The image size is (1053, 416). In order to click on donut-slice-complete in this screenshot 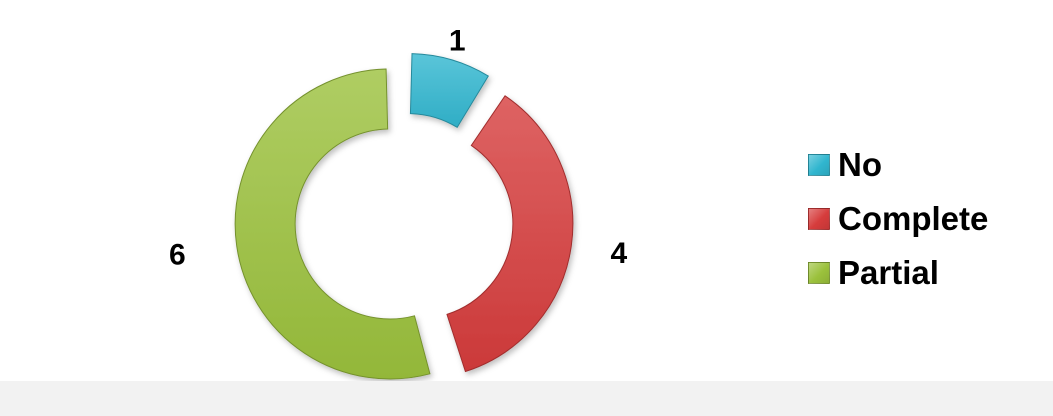, I will do `click(510, 234)`.